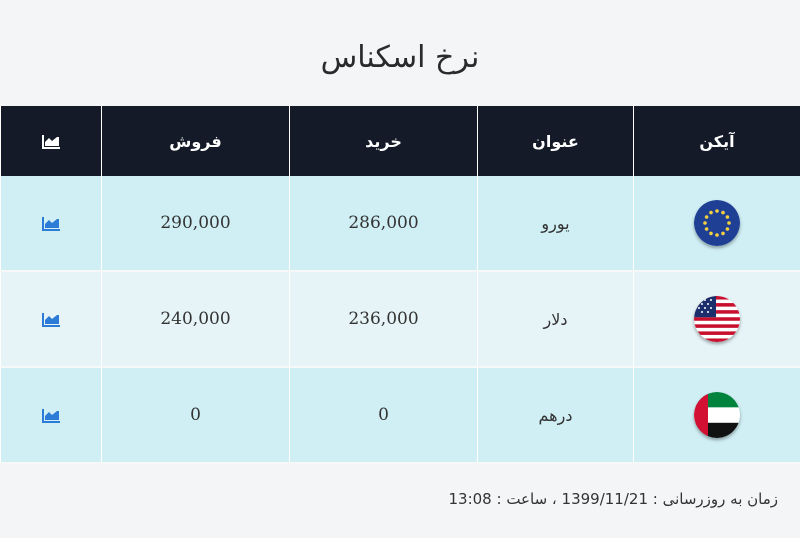 This screenshot has height=538, width=800. Describe the element at coordinates (195, 415) in the screenshot. I see `sell-value: 0` at that location.